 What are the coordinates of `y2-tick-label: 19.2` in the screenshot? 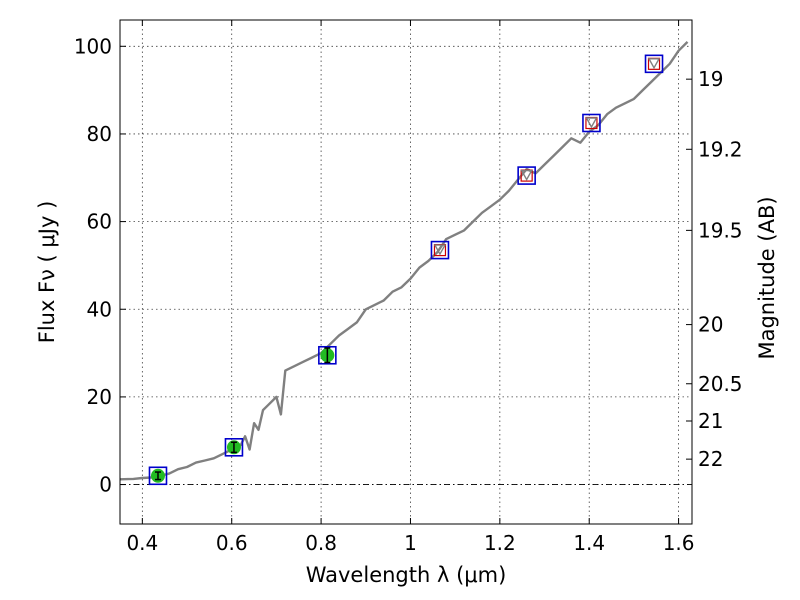 It's located at (720, 149).